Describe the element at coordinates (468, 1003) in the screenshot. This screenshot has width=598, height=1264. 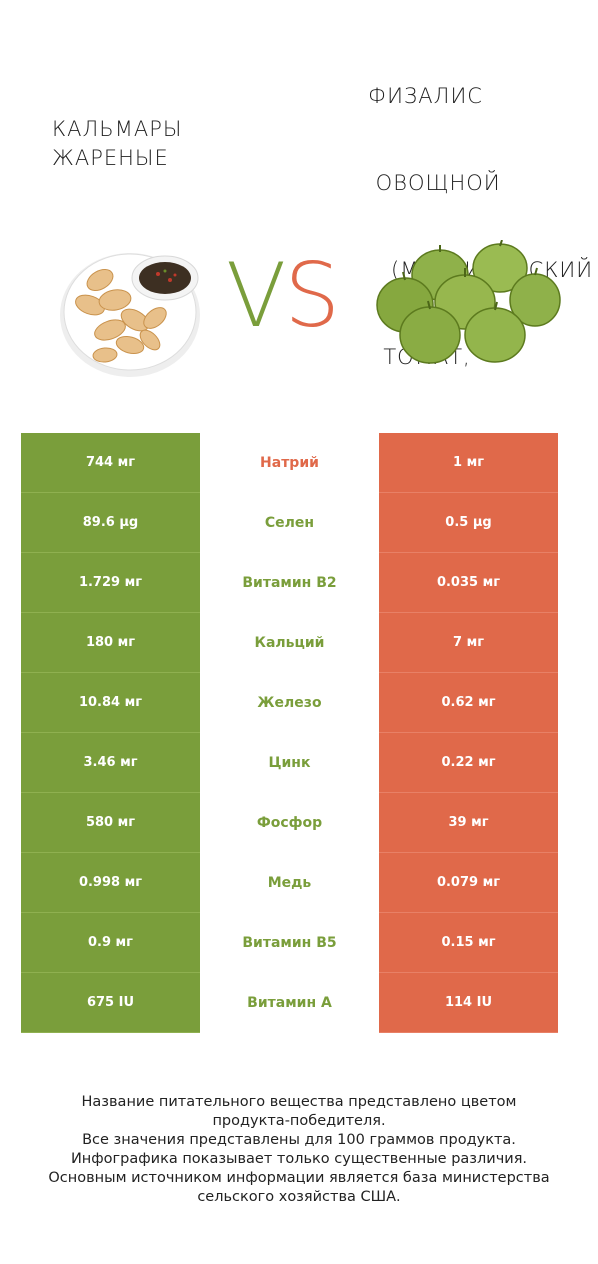
I see `right-value: 114 IU` at that location.